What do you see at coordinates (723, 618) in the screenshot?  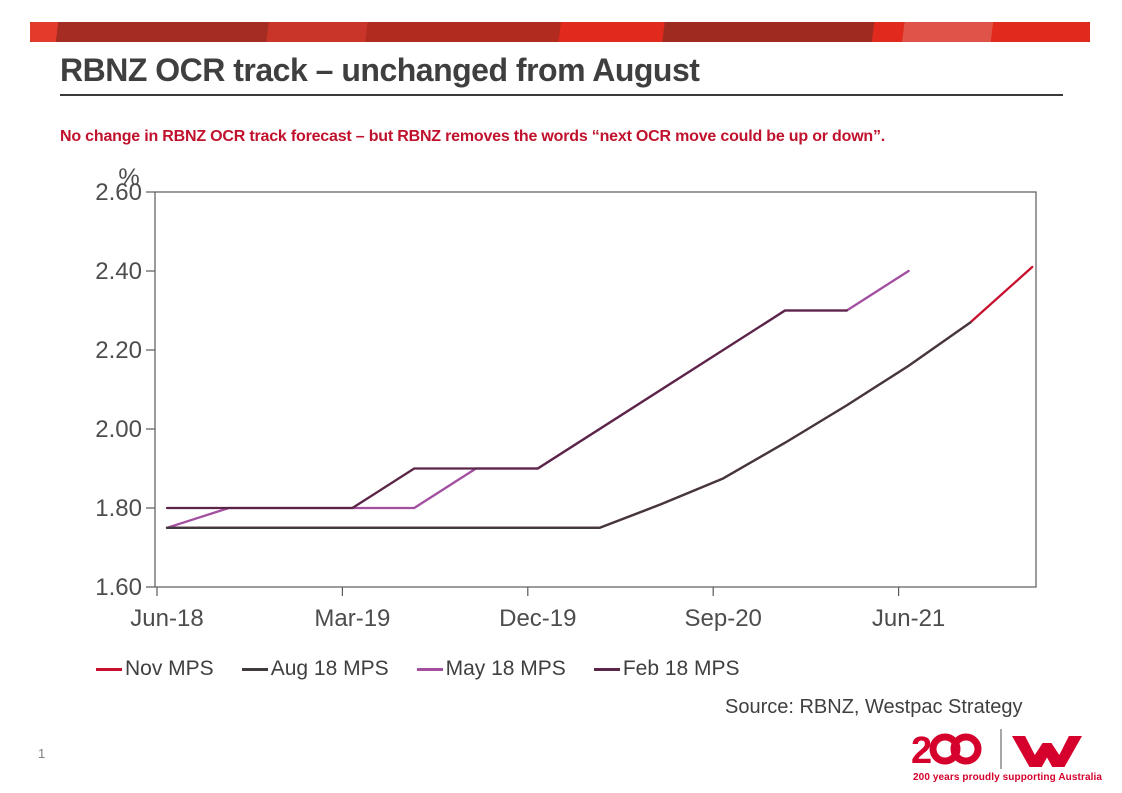 I see `x-tick-label: Sep-20` at bounding box center [723, 618].